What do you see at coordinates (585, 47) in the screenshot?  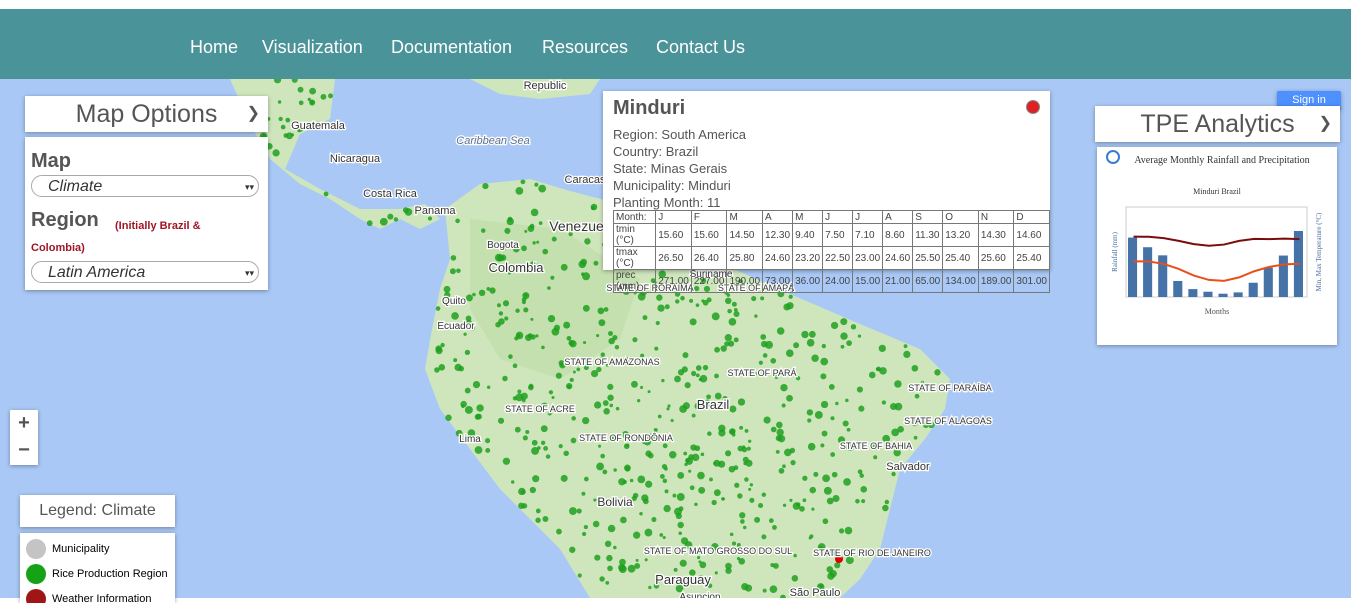 I see `nav-link: Resources` at bounding box center [585, 47].